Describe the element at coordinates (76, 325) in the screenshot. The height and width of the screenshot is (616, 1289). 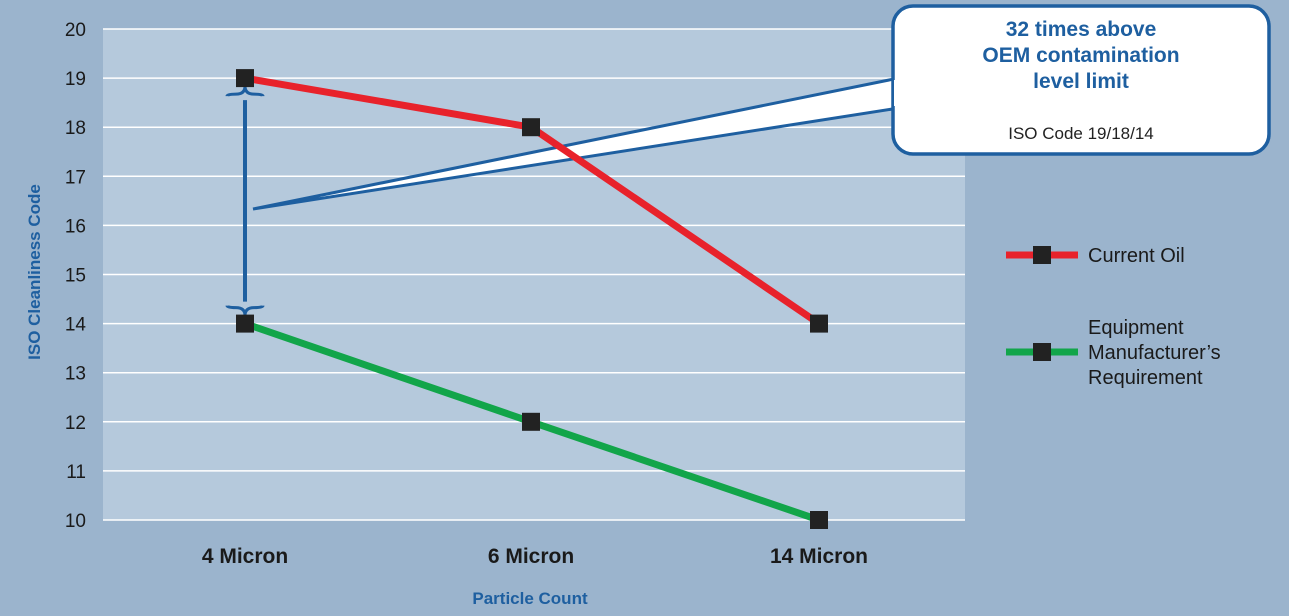
I see `y-tick-label: 14` at that location.